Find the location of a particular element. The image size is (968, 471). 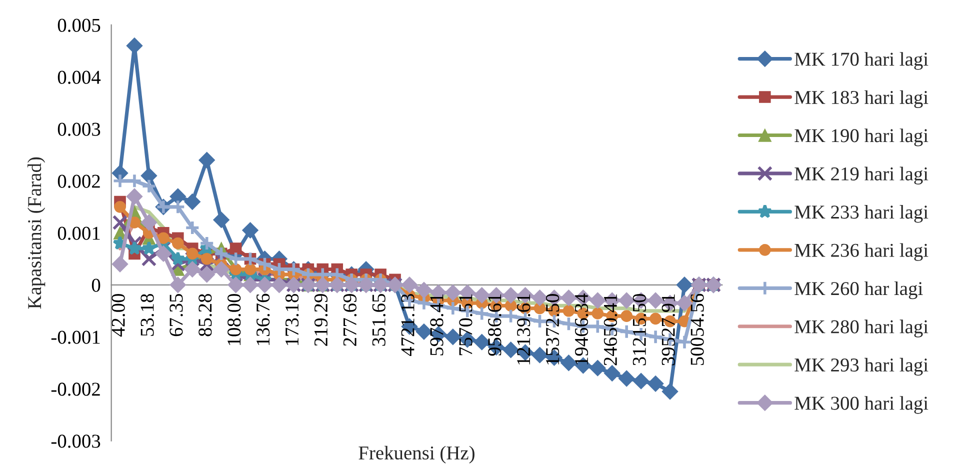

x-tick-label: 42.00 is located at coordinates (118, 315).